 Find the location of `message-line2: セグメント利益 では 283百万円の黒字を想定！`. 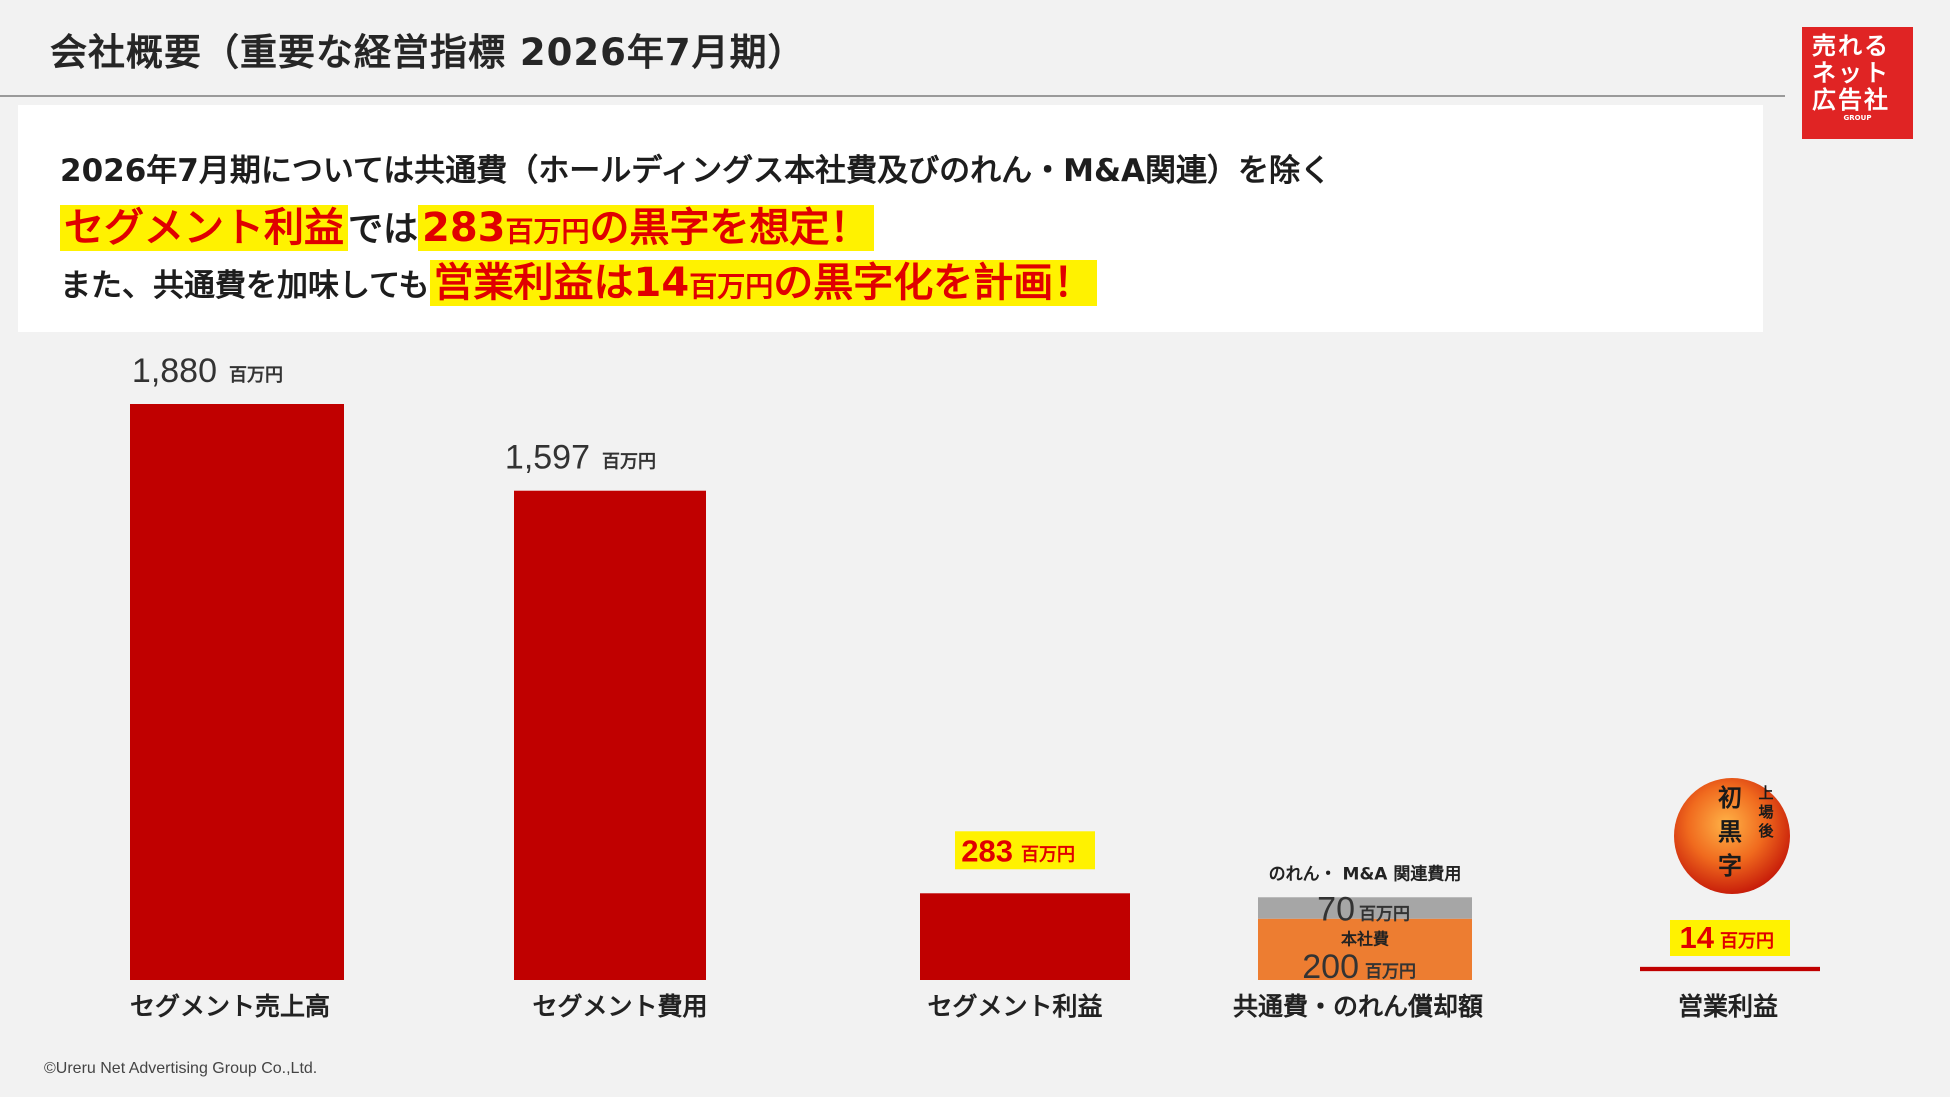

message-line2: セグメント利益 では 283百万円の黒字を想定！ is located at coordinates (467, 224).